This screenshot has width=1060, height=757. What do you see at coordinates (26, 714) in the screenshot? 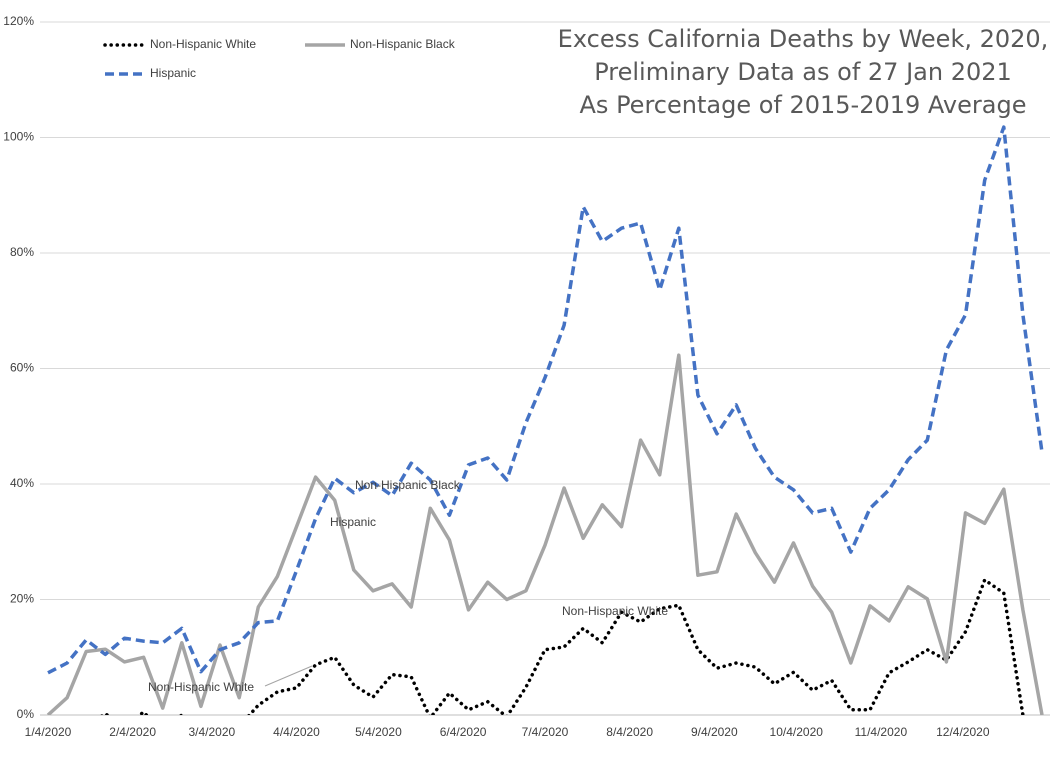
I see `y-tick-label: 0%` at bounding box center [26, 714].